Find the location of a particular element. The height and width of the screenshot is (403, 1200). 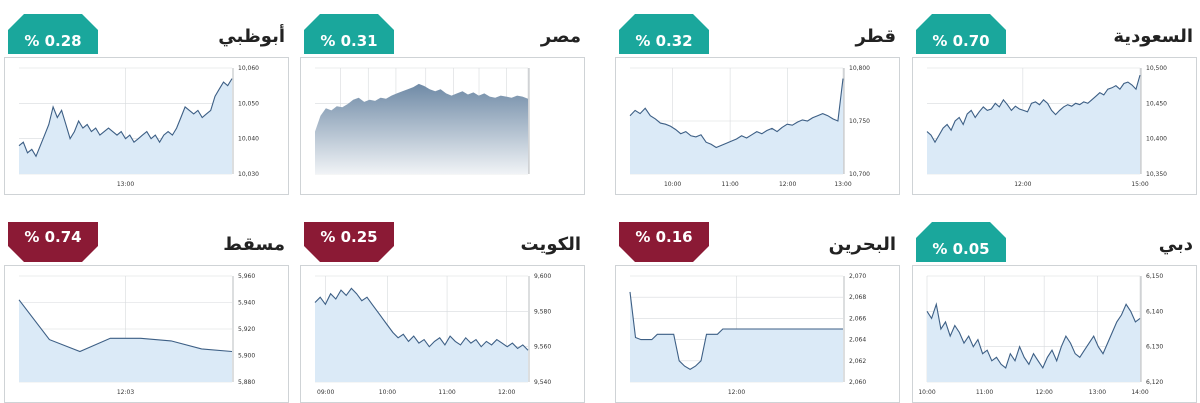

y-tick-label: 10,060 is located at coordinates (248, 68).